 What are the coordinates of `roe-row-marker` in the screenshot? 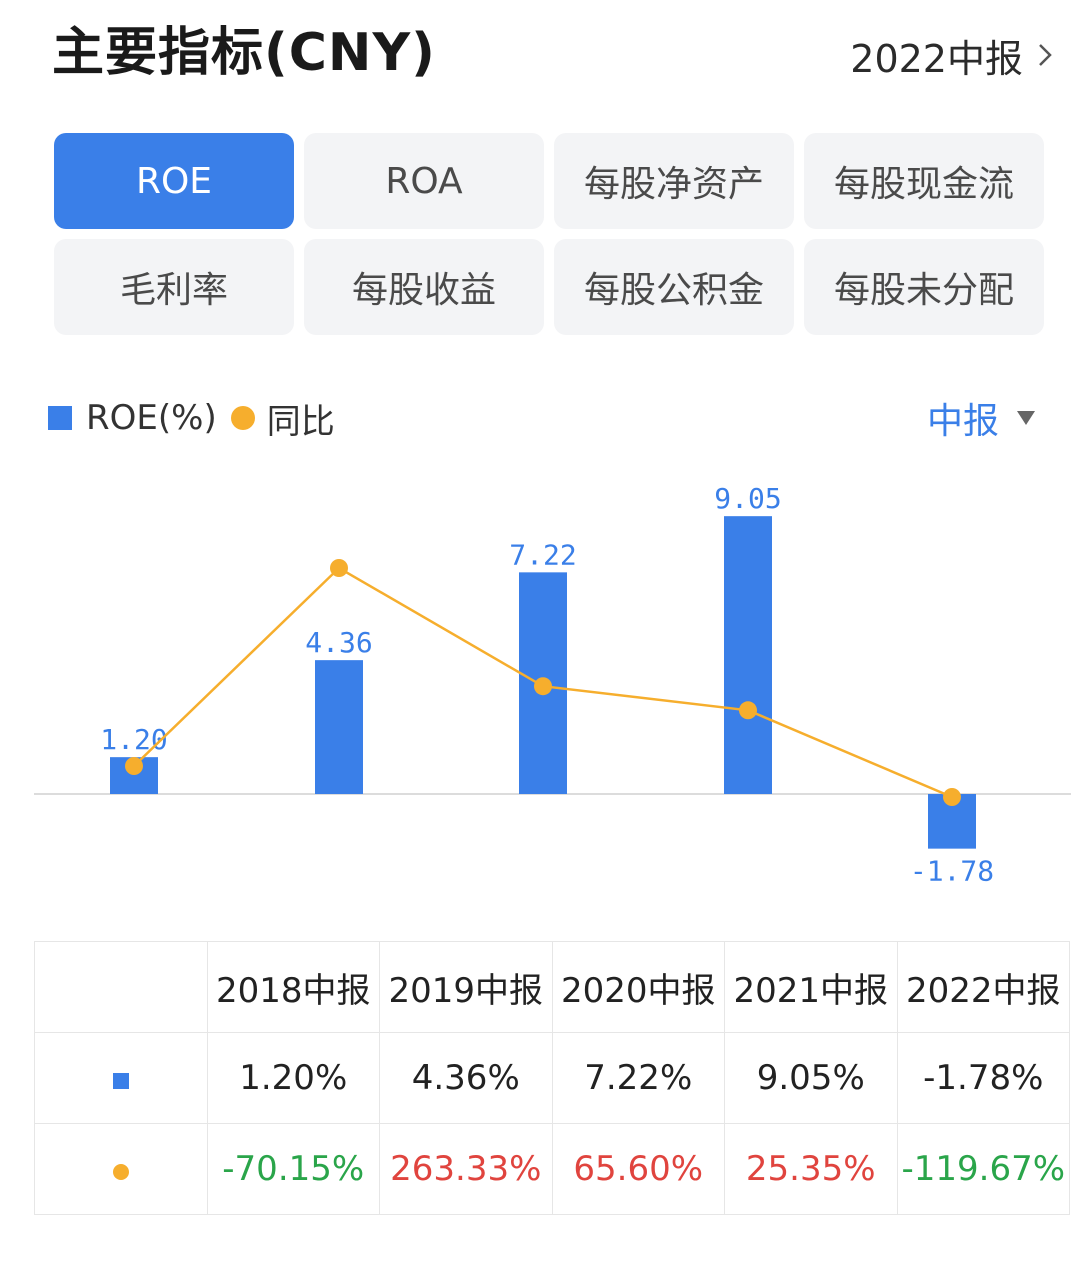 It's located at (121, 1078).